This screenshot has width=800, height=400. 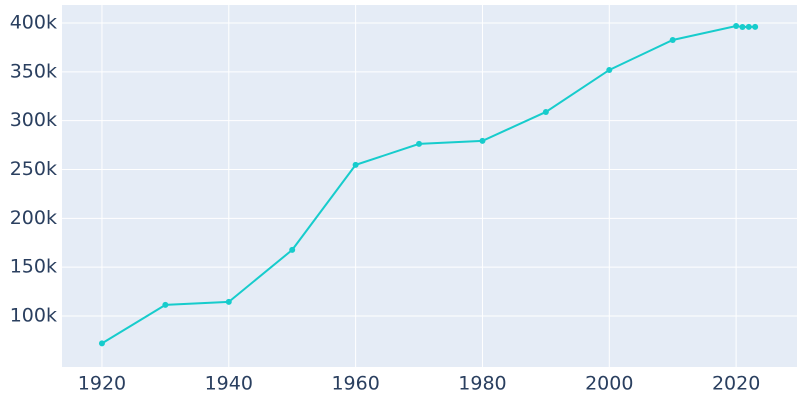 I want to click on y-tick-label: 200k, so click(x=33, y=218).